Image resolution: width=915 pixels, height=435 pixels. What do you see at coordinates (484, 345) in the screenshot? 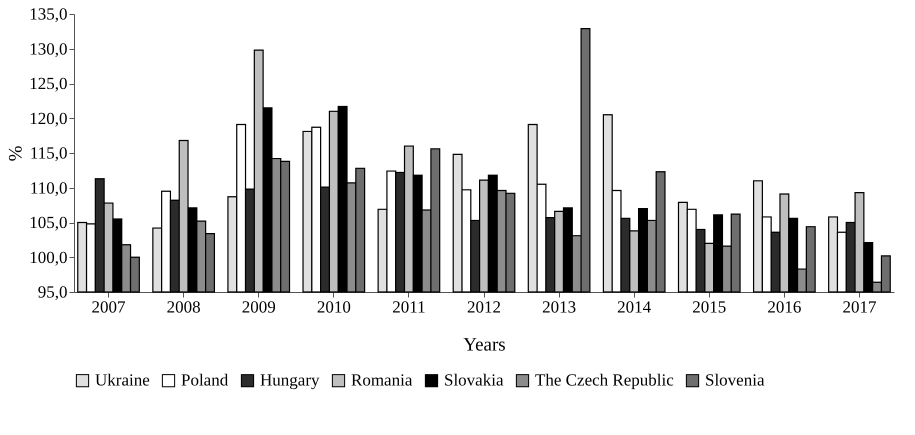
I see `x-axis-title: Years` at bounding box center [484, 345].